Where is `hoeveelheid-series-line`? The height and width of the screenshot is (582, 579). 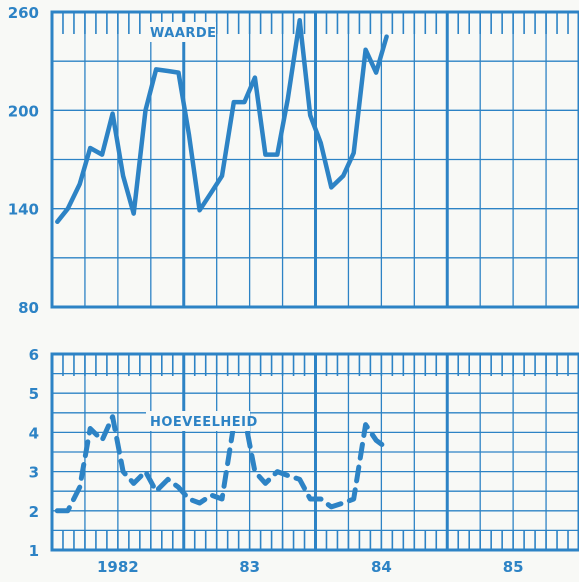
hoeveelheid-series-line is located at coordinates (222, 464).